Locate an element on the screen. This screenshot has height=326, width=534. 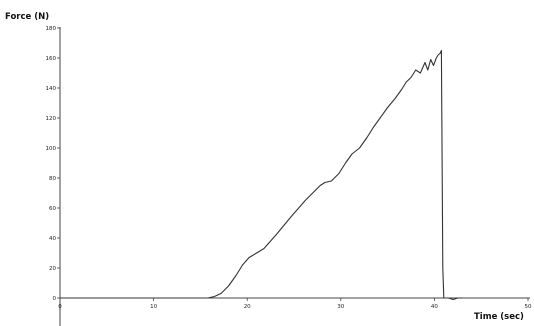
y-tick-label: 80 is located at coordinates (52, 179).